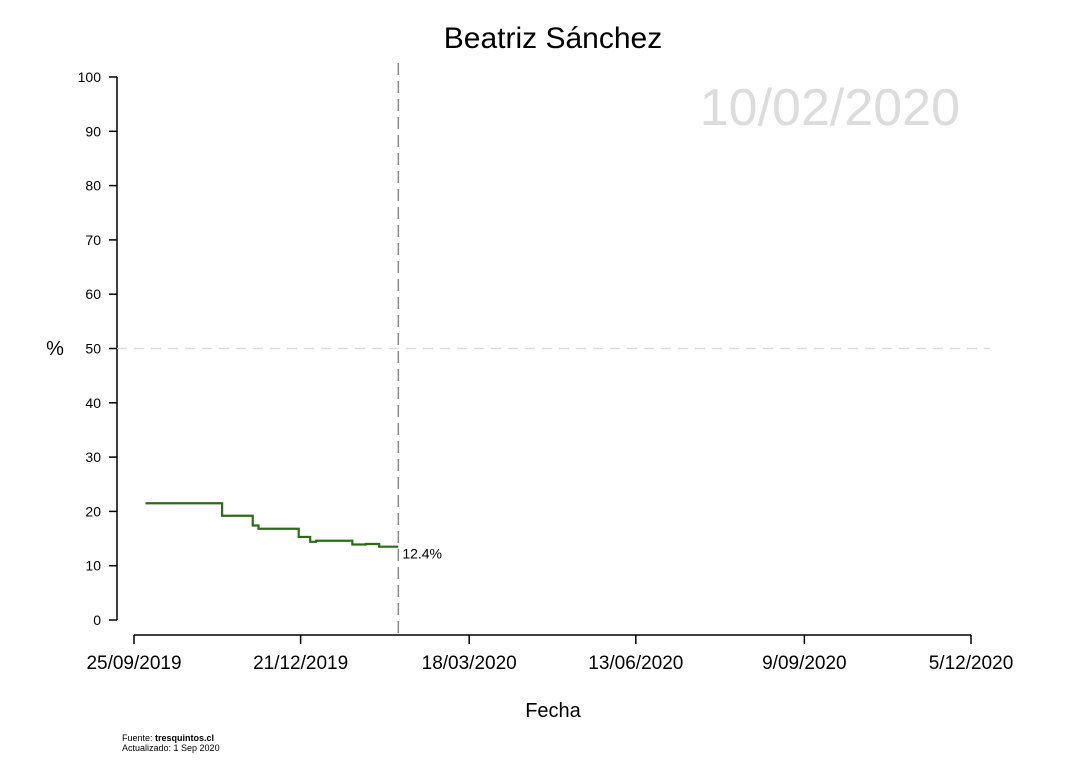 Image resolution: width=1068 pixels, height=776 pixels. What do you see at coordinates (171, 748) in the screenshot?
I see `updated-line: Actualizado: 1 Sep 2020` at bounding box center [171, 748].